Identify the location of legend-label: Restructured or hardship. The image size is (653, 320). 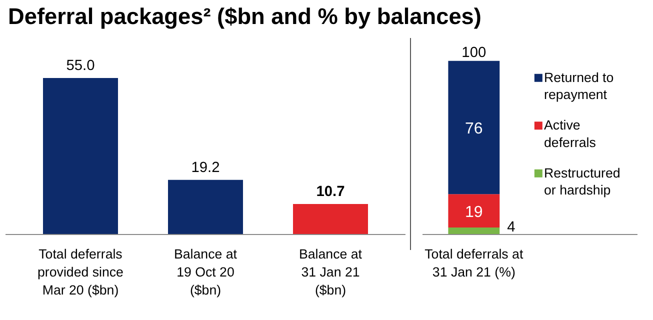
(582, 181).